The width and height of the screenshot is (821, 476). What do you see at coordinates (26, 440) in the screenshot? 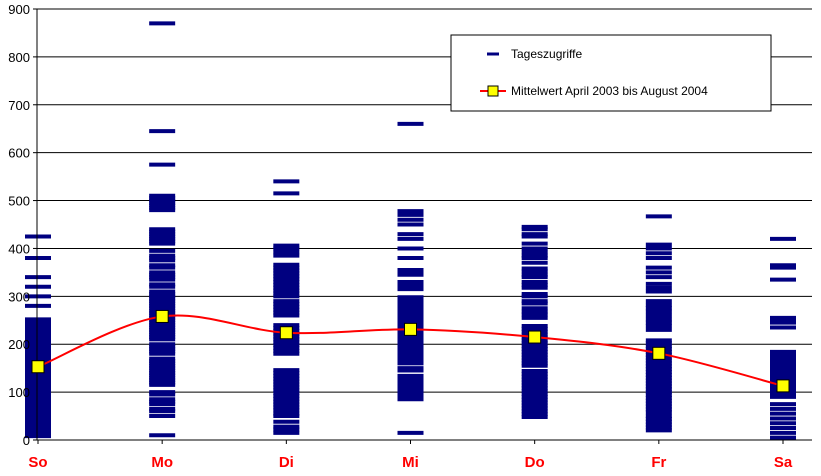
I see `y-tick-label: 0` at bounding box center [26, 440].